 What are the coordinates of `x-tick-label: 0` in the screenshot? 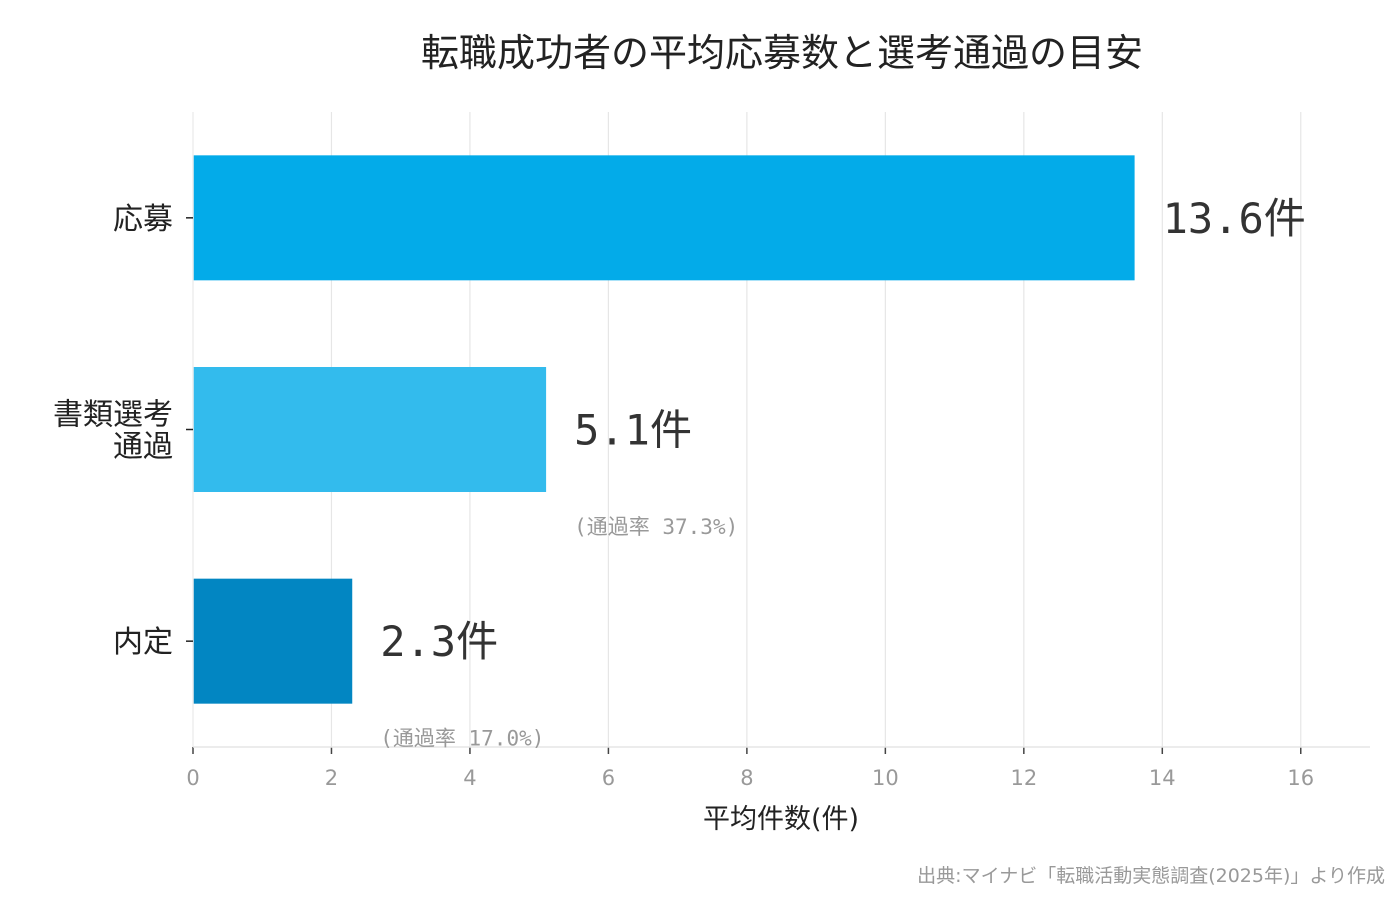 It's located at (192, 778).